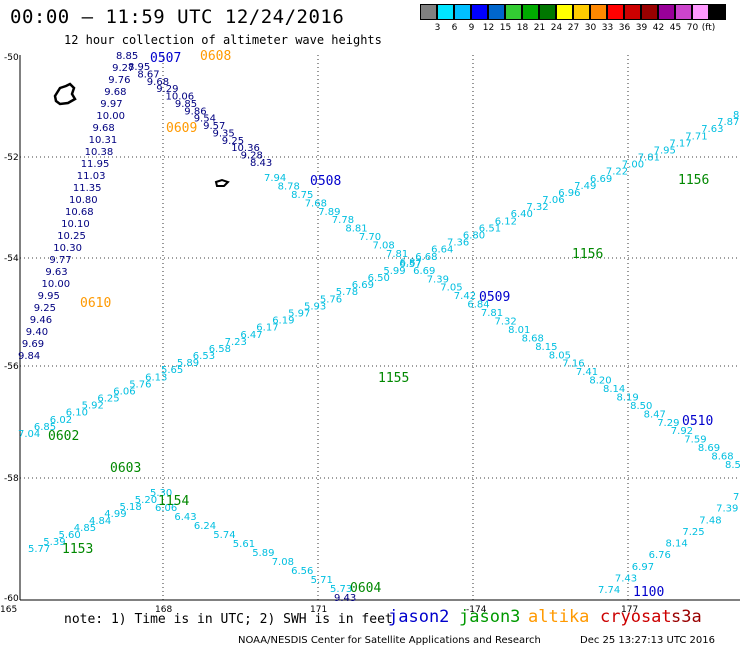 The width and height of the screenshot is (740, 650). I want to click on island-shape, so click(65, 94).